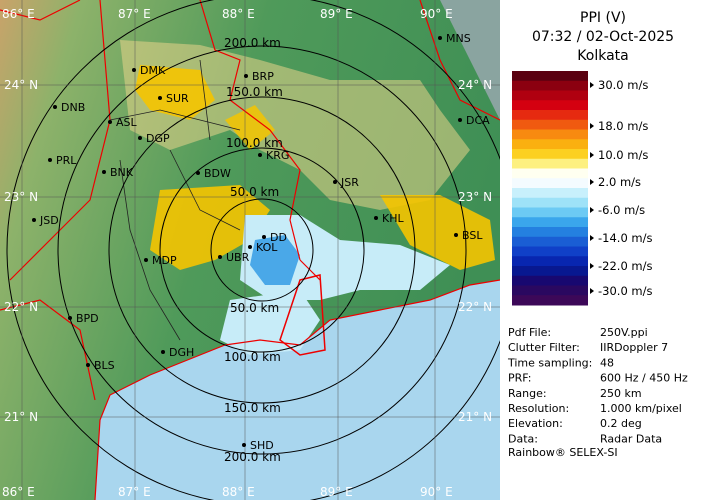 The width and height of the screenshot is (706, 500). What do you see at coordinates (478, 120) in the screenshot?
I see `city-label: DCA` at bounding box center [478, 120].